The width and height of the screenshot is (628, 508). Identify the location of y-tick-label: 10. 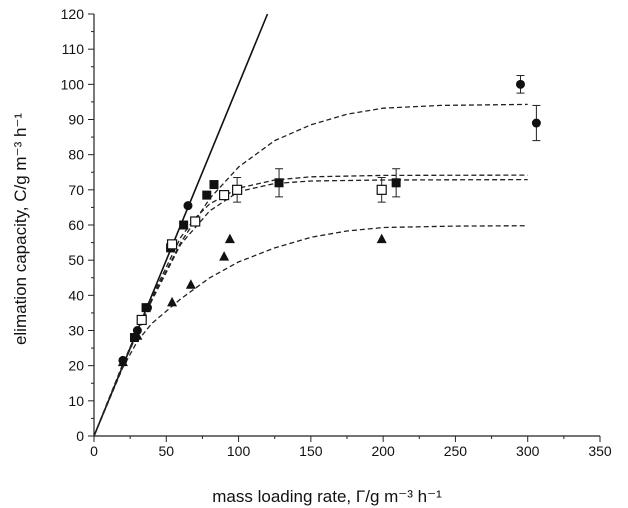
(76, 401).